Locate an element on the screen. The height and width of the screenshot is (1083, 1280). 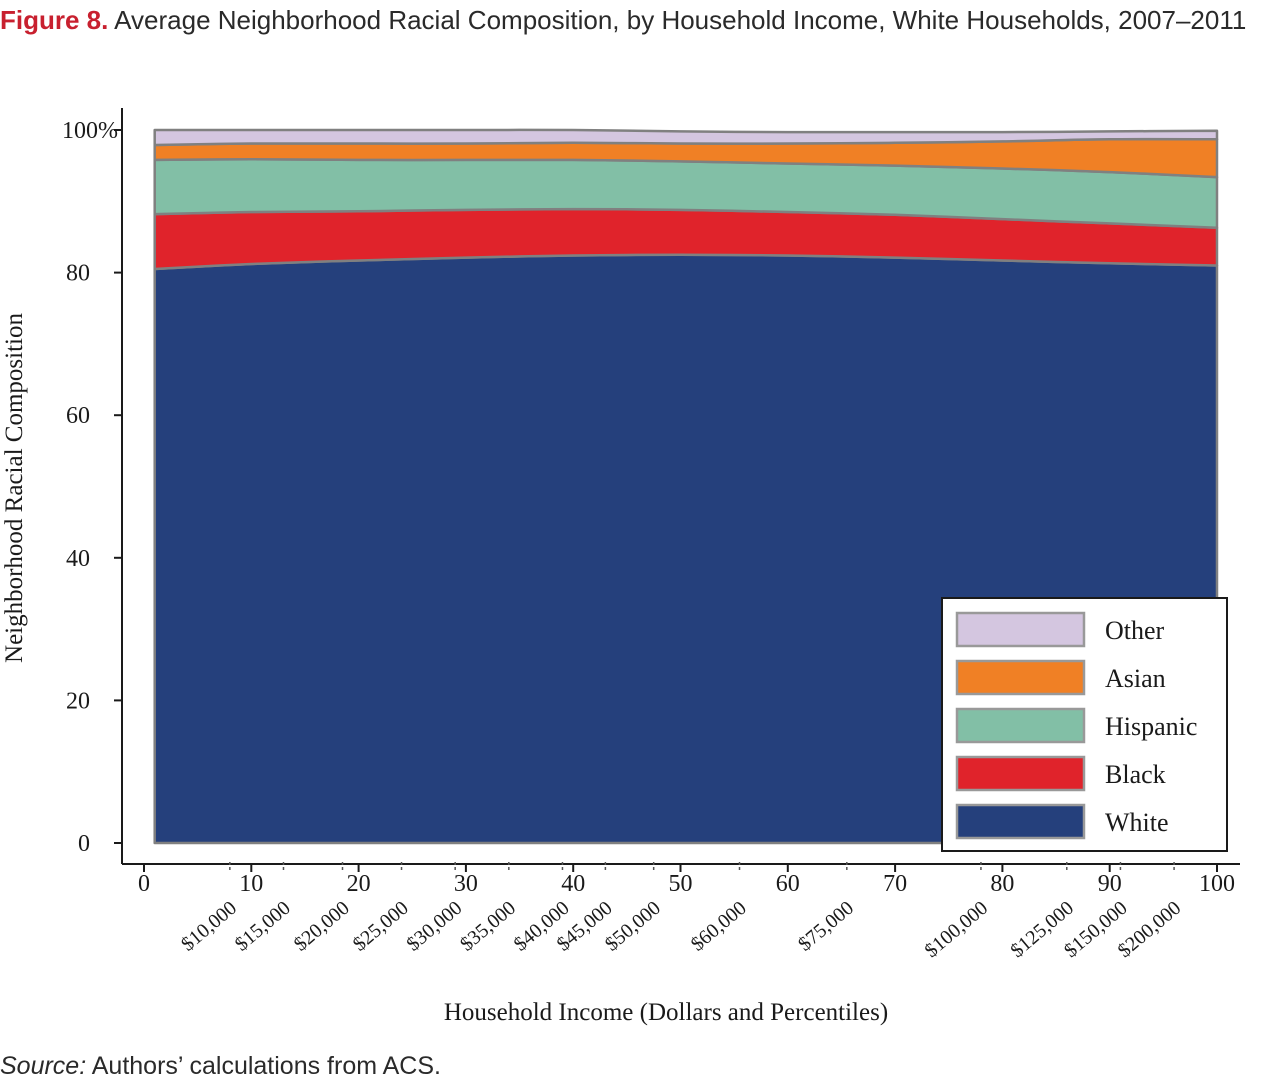
area-other is located at coordinates (686, 137).